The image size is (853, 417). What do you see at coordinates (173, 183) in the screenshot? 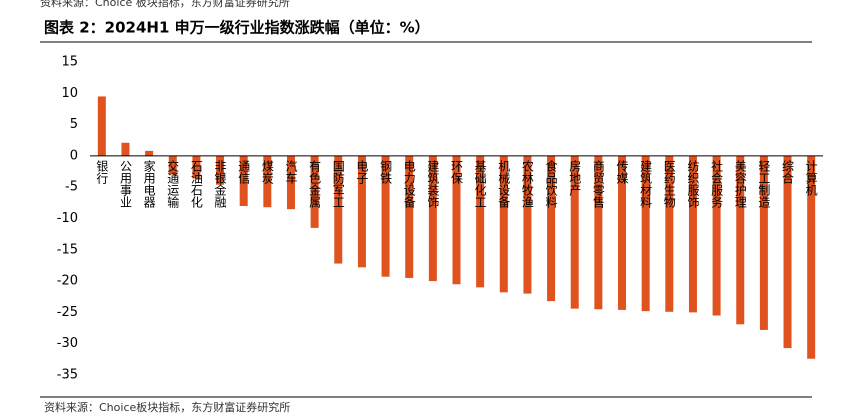
I see `x-tick-label: 交通运输` at bounding box center [173, 183].